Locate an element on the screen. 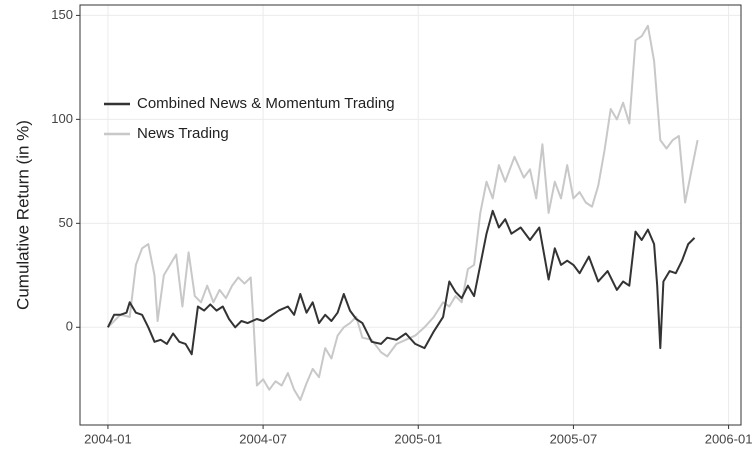 The height and width of the screenshot is (453, 756). legend-label: News Trading is located at coordinates (183, 133).